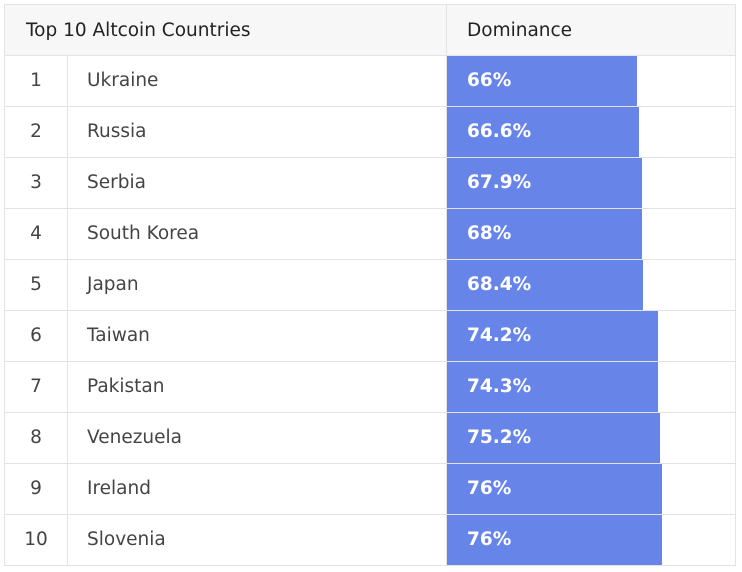 The image size is (742, 572). I want to click on table-row: 6 Taiwan 74.2%, so click(370, 336).